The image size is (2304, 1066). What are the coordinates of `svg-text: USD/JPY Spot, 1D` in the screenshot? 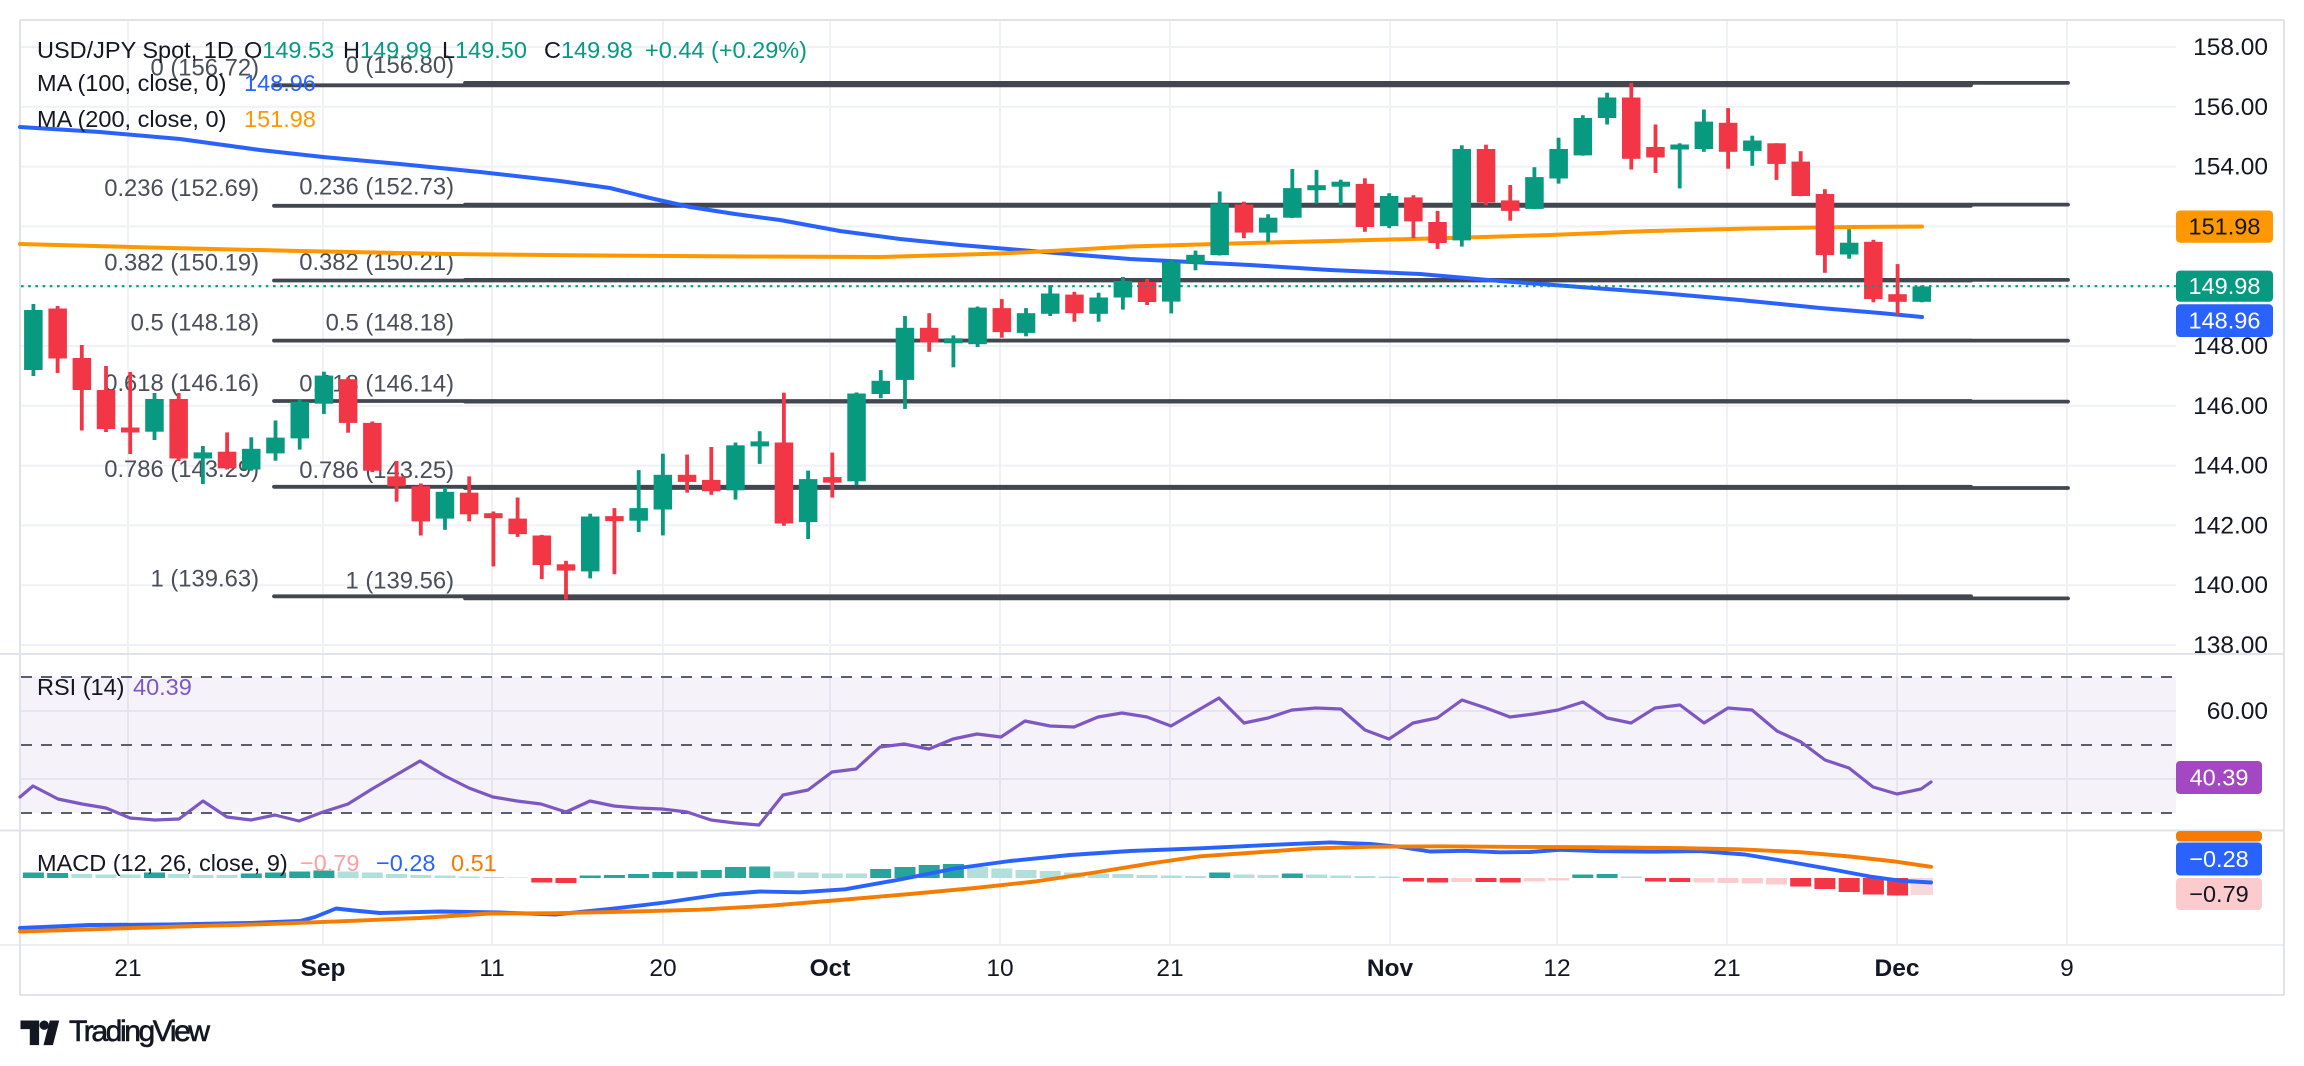 It's located at (135, 50).